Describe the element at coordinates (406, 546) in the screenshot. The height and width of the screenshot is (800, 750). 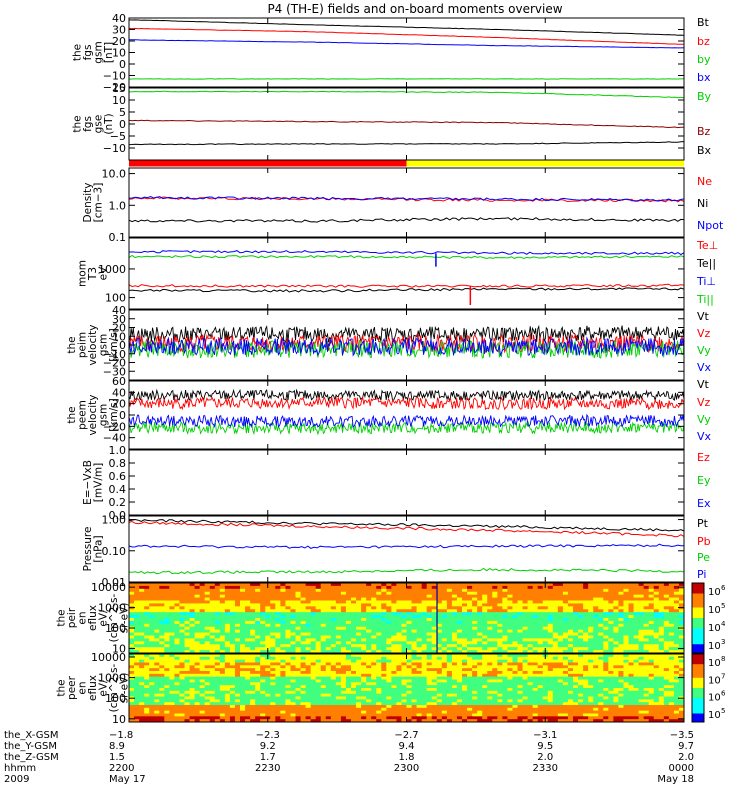
I see `series-line-Pi` at that location.